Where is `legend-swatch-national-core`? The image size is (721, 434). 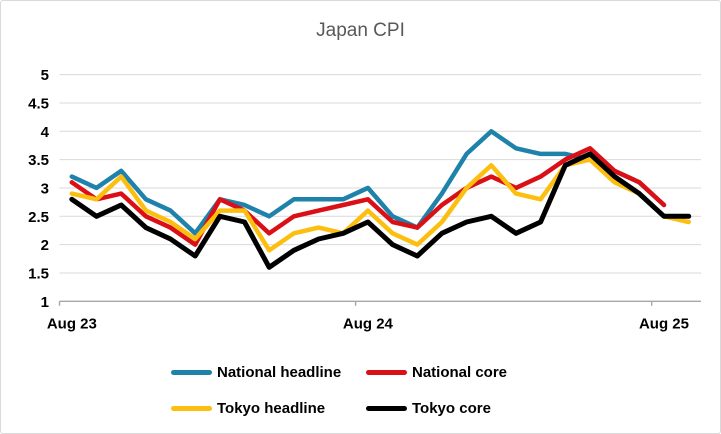 legend-swatch-national-core is located at coordinates (386, 372).